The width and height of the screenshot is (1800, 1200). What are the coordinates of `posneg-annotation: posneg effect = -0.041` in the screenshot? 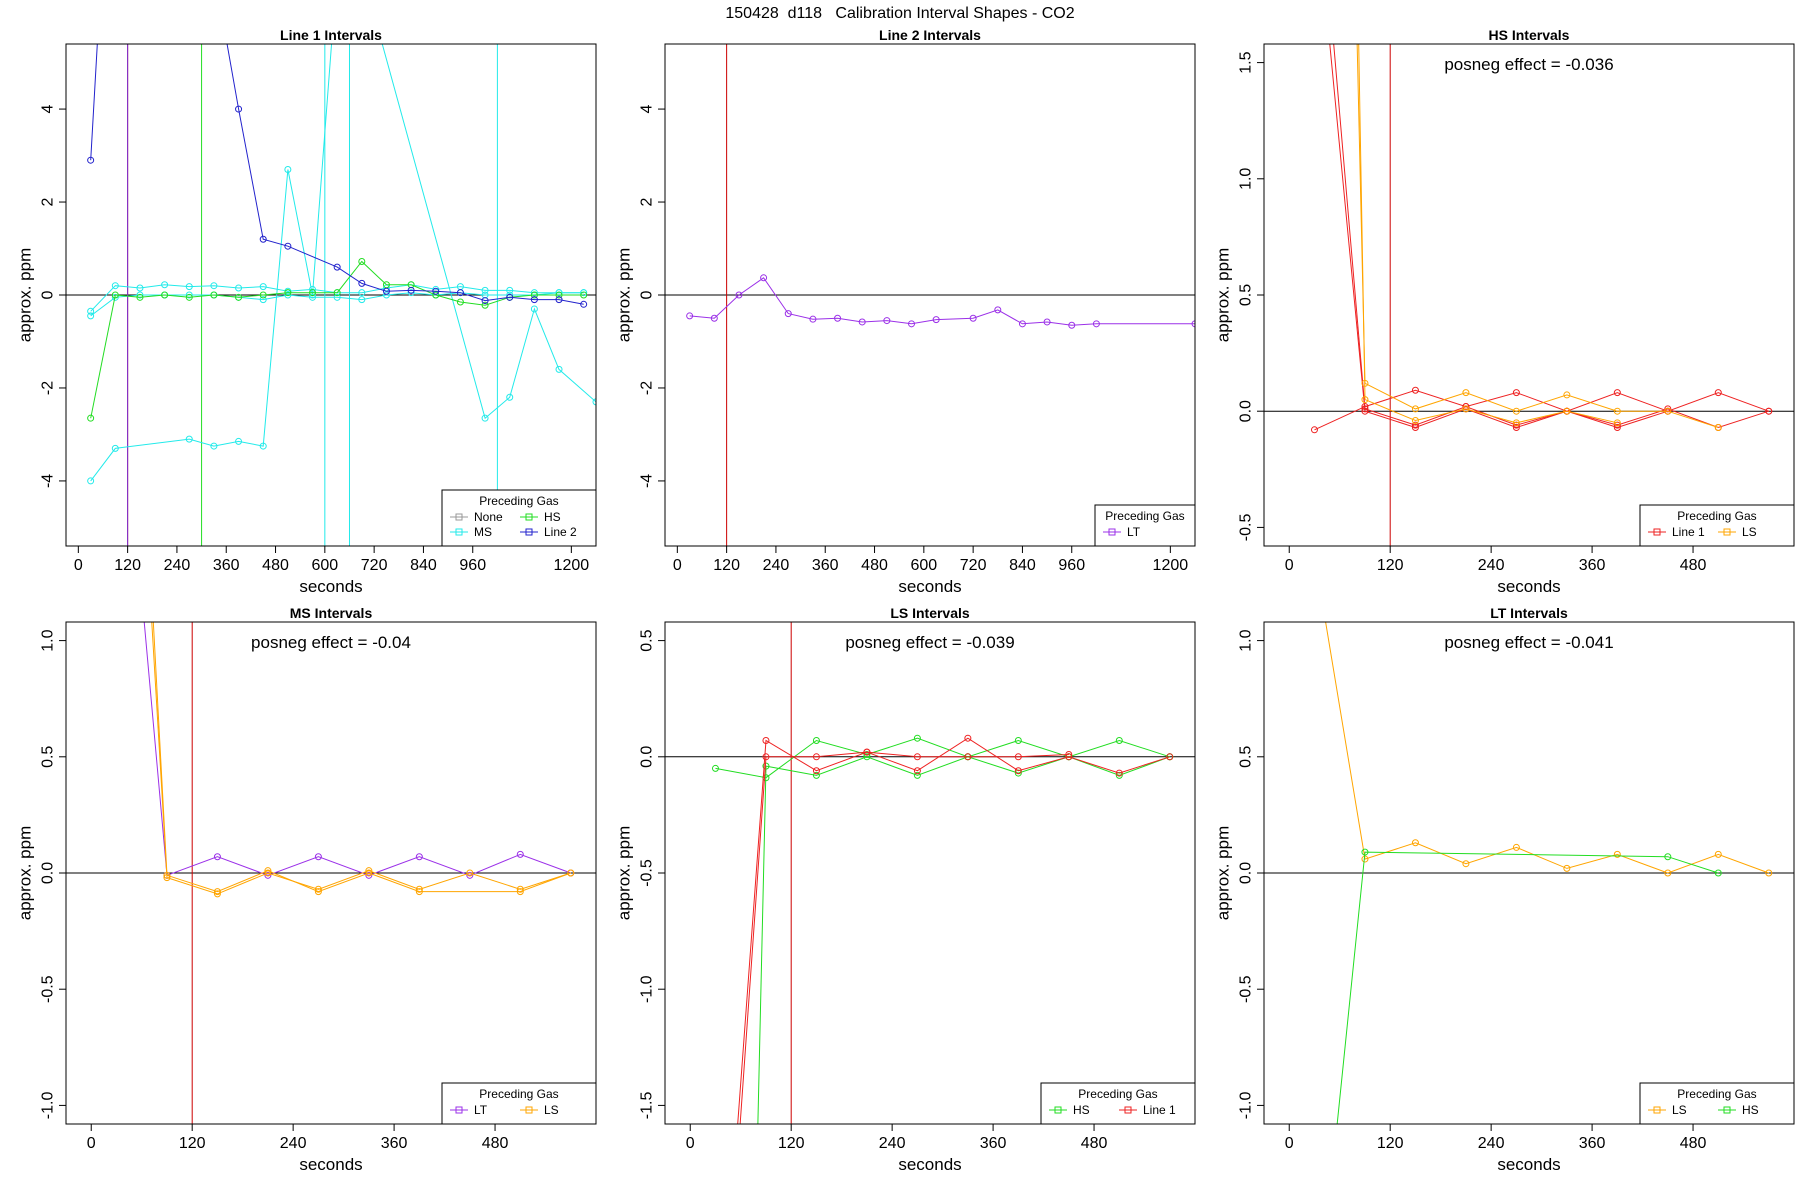 It's located at (1528, 642).